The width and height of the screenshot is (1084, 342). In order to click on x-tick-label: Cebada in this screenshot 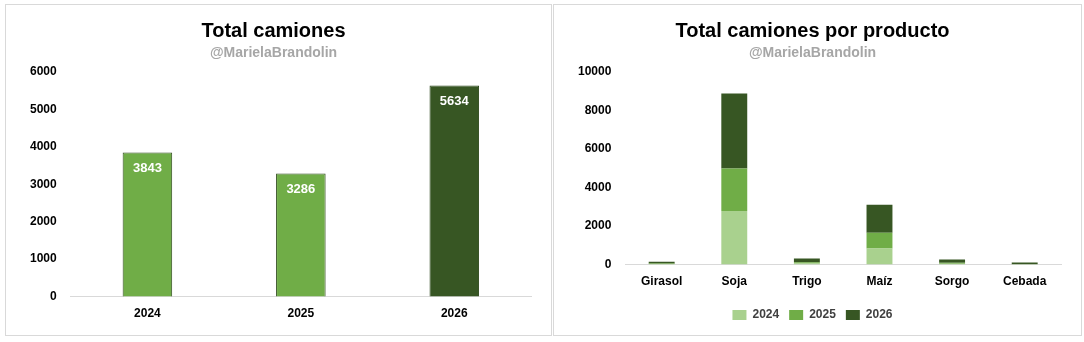, I will do `click(1025, 281)`.